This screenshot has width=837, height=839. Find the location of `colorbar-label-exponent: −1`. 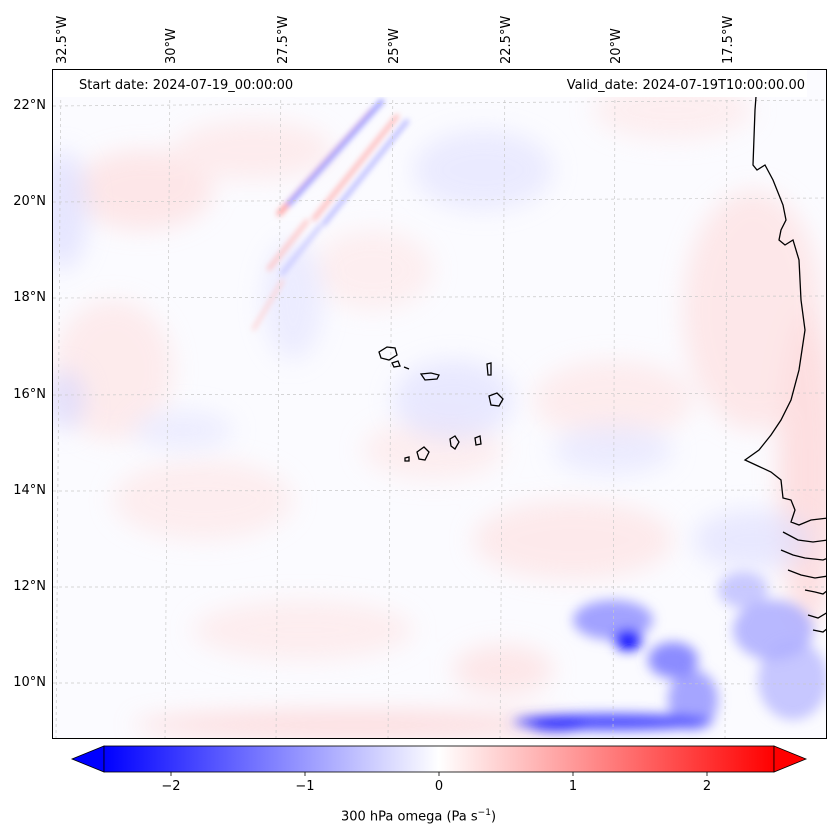

colorbar-label-exponent: −1 is located at coordinates (484, 813).